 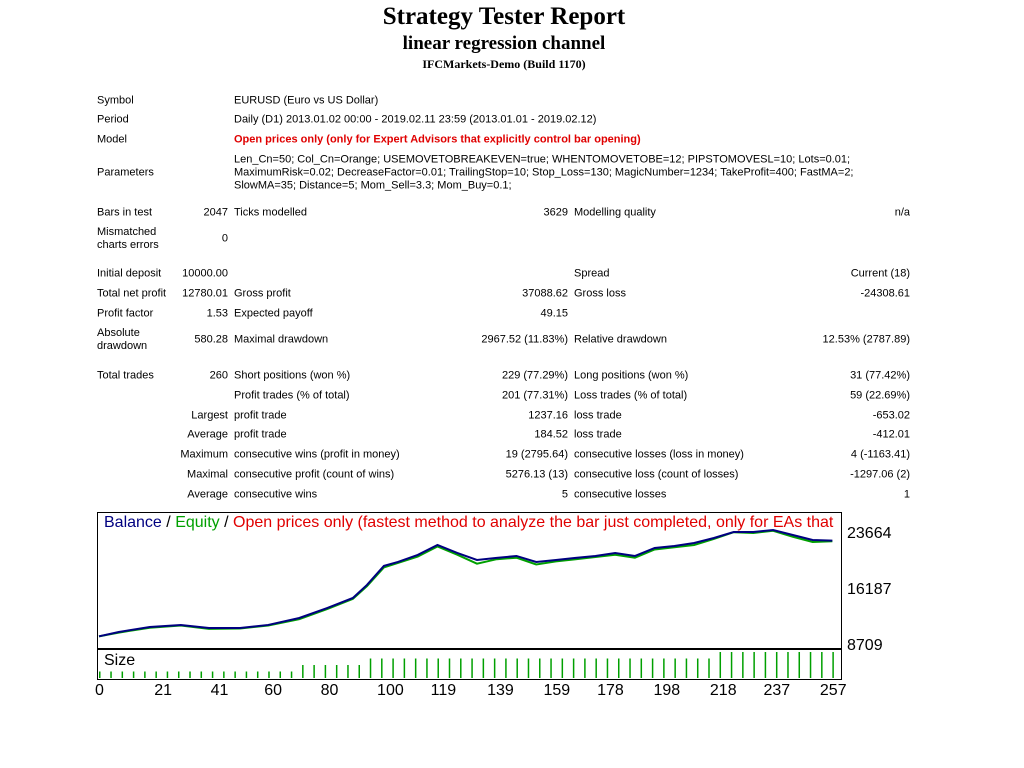 I want to click on size-label: Size, so click(x=119, y=660).